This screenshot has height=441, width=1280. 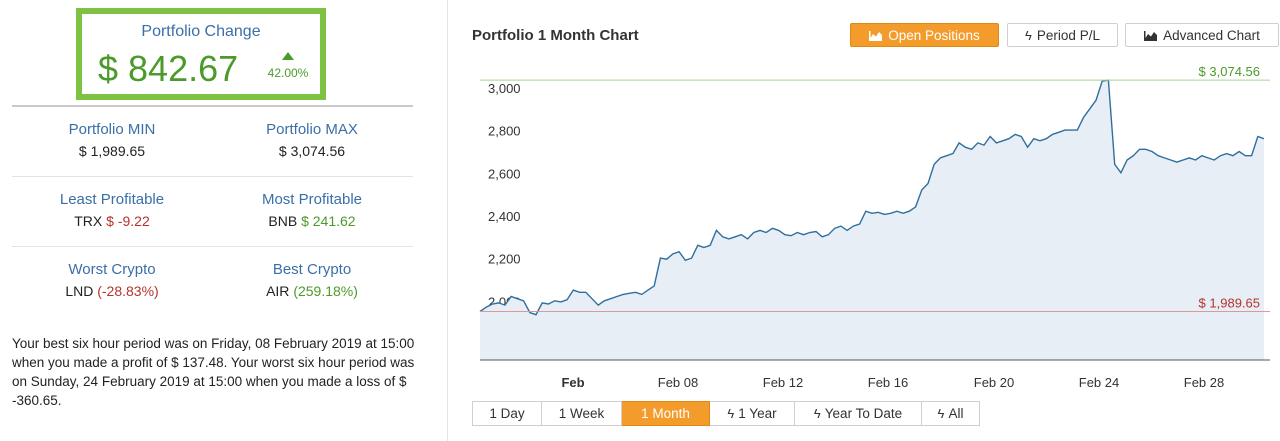 I want to click on range-label: 1 Day, so click(x=507, y=413).